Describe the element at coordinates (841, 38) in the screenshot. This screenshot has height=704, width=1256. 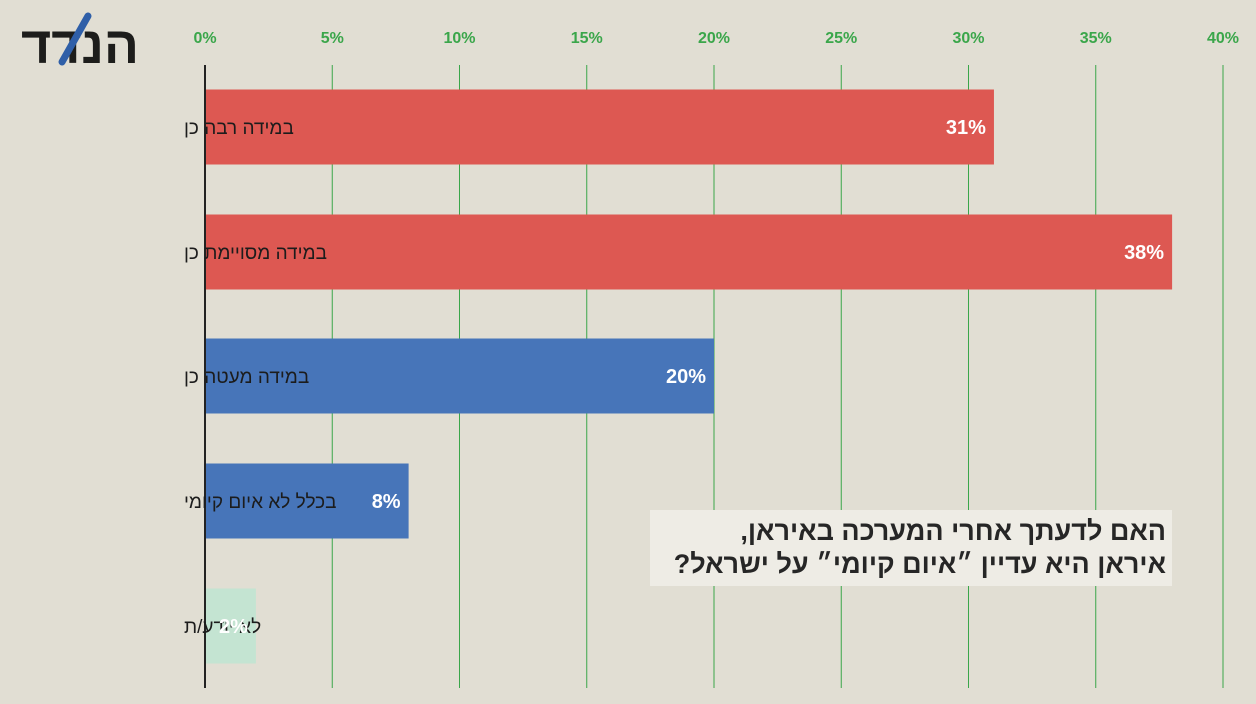
I see `x-tick-label: 25%` at that location.